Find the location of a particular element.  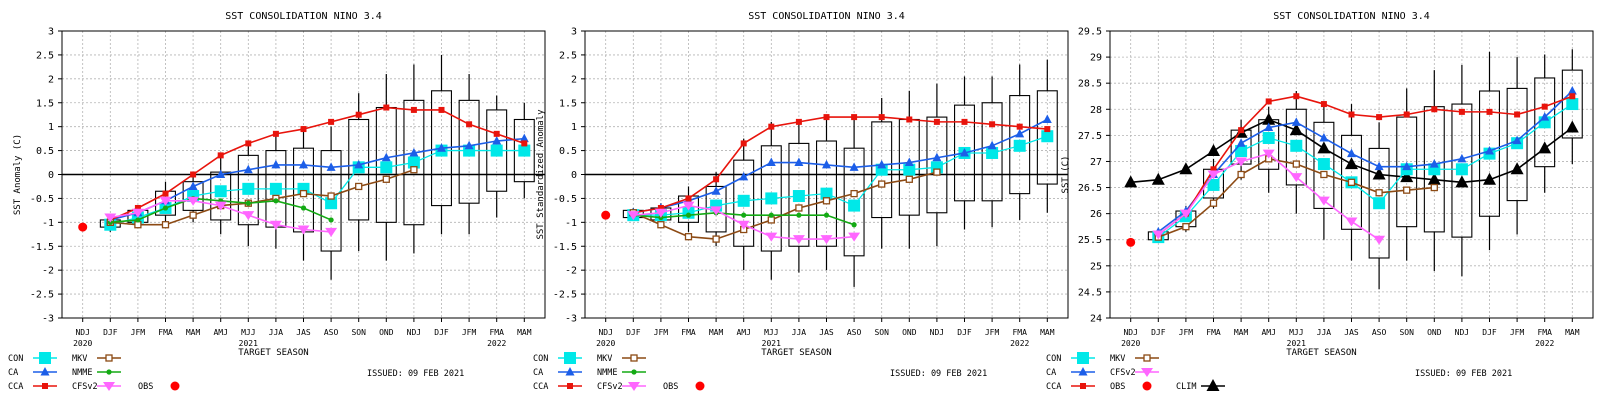

x-tick-label: OND is located at coordinates (909, 332).